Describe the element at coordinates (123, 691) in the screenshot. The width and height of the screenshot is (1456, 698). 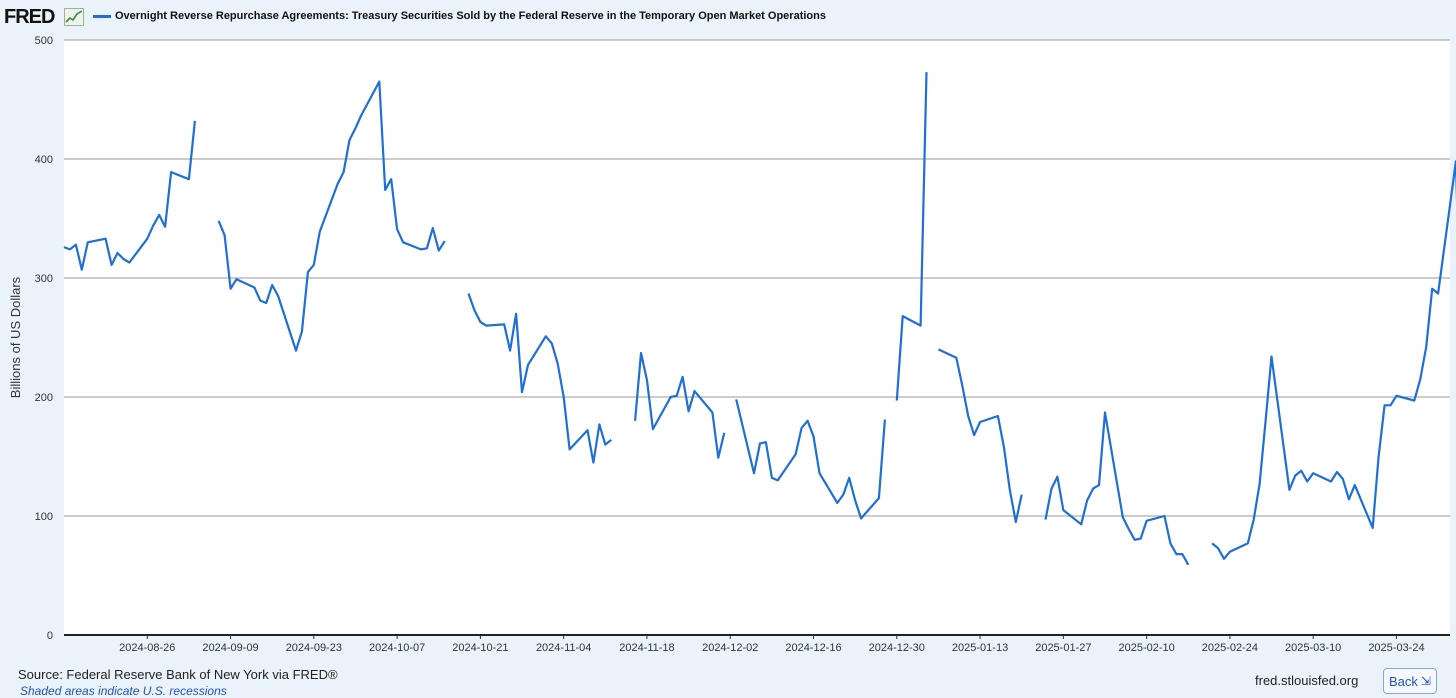
I see `recession-note: Shaded areas indicate U.S. recessions` at that location.